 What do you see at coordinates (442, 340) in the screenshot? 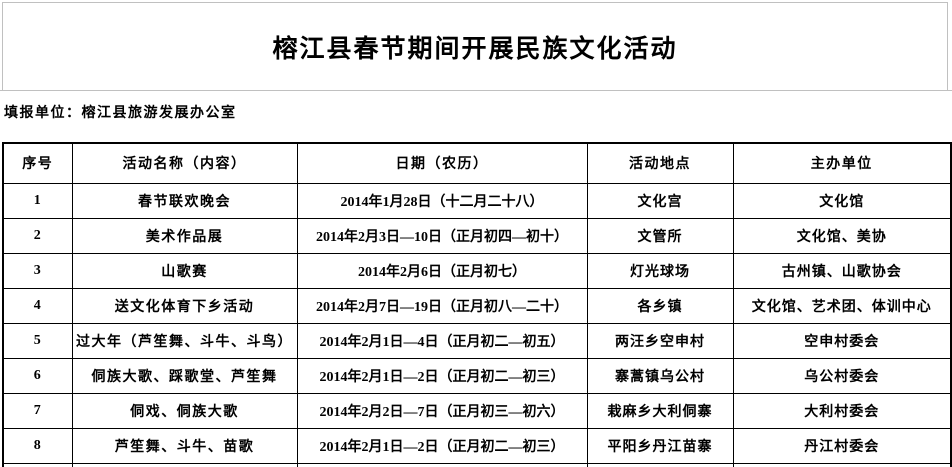
I see `cell-date: 2014年2月1日—4日（正月初二—初五）` at bounding box center [442, 340].